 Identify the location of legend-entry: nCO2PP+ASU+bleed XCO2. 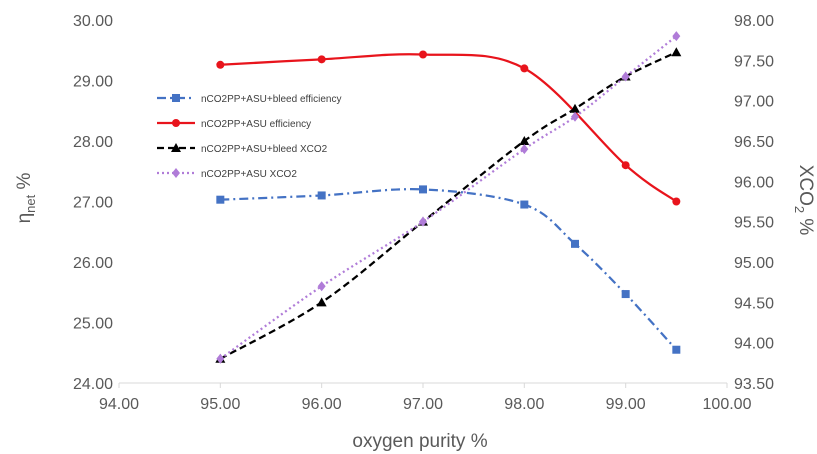
(242, 149).